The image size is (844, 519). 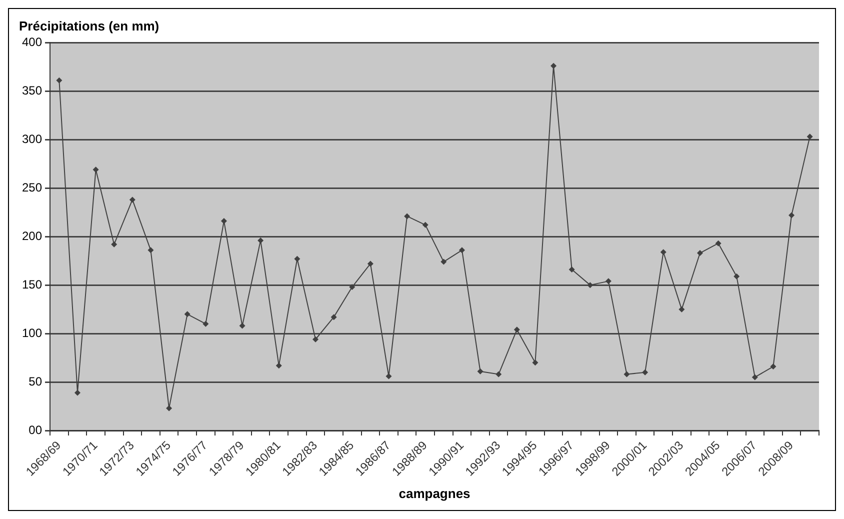 I want to click on y-tick-label: 300, so click(x=32, y=139).